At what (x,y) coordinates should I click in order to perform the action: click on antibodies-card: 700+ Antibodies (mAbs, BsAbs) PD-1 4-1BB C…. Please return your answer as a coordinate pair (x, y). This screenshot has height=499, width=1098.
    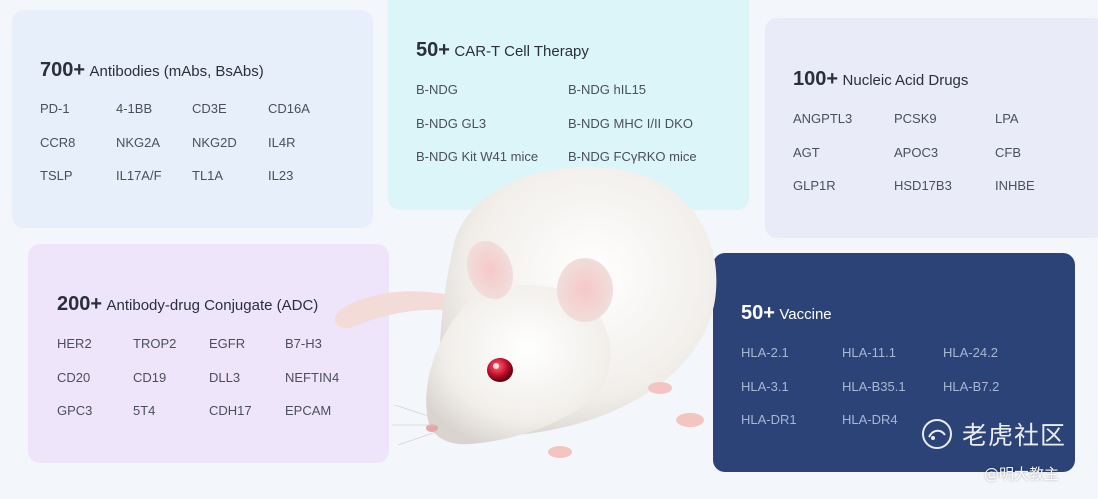
    Looking at the image, I should click on (192, 119).